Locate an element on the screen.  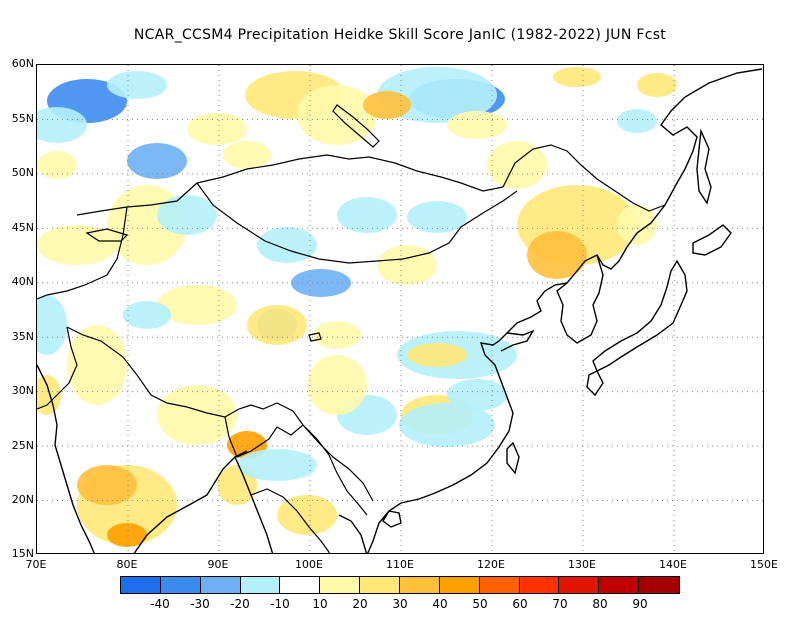
lon-label: 70E is located at coordinates (36, 564).